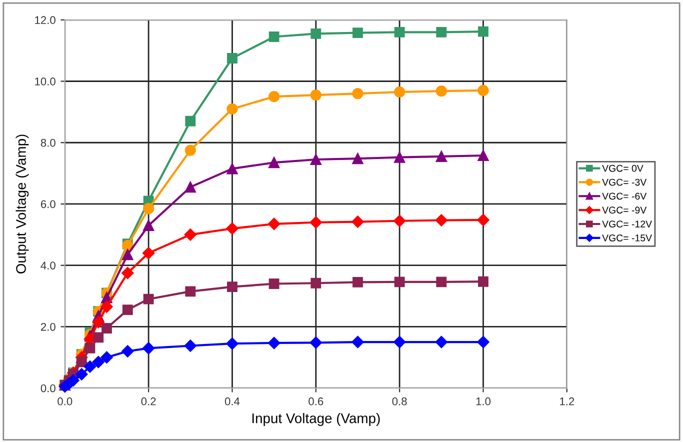 Image resolution: width=683 pixels, height=442 pixels. Describe the element at coordinates (623, 168) in the screenshot. I see `legend-label: VGC= 0V` at that location.